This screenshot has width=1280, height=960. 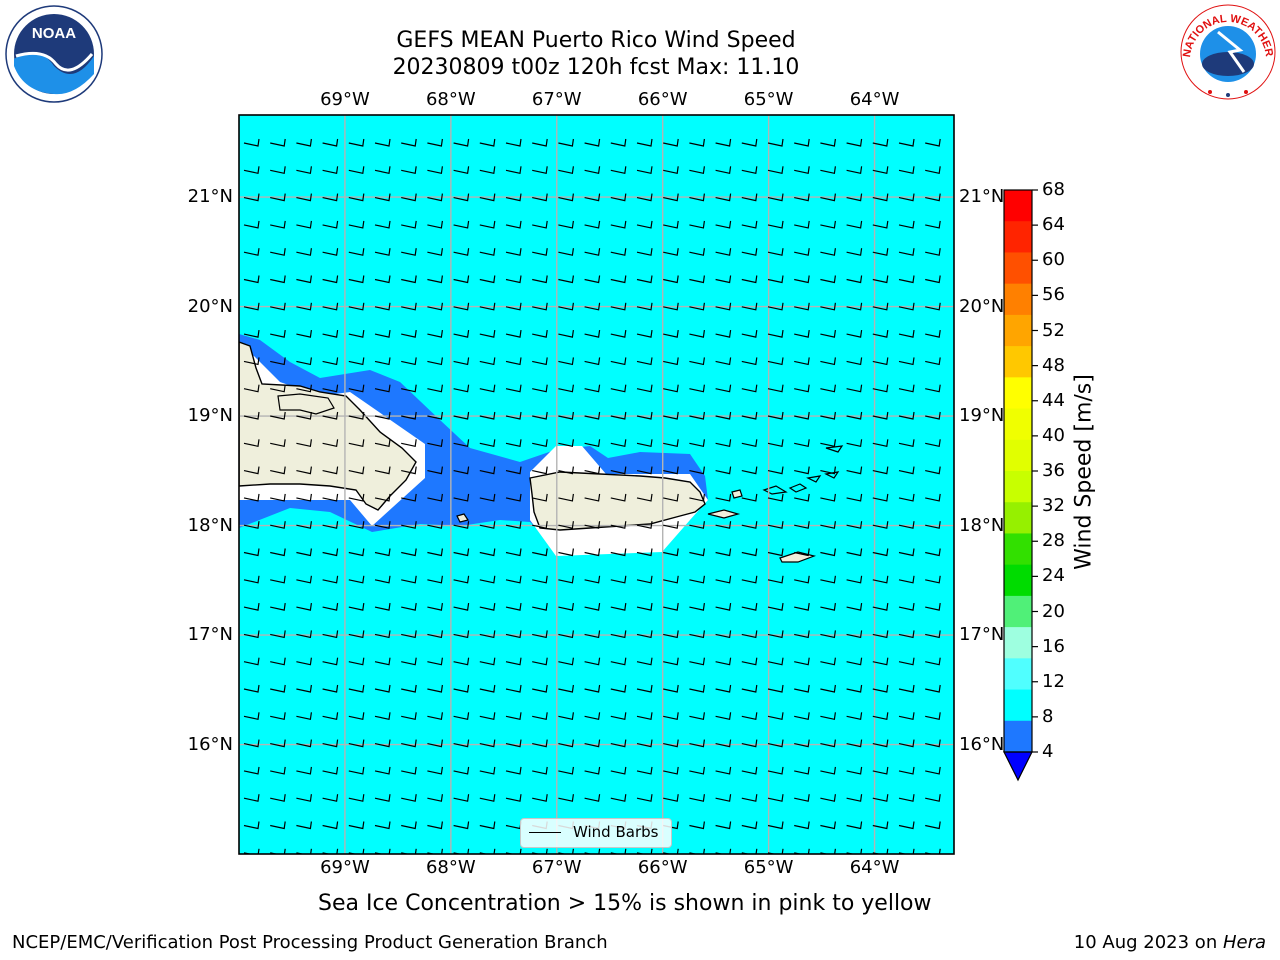 I want to click on wind-barb-legend-line, so click(x=545, y=832).